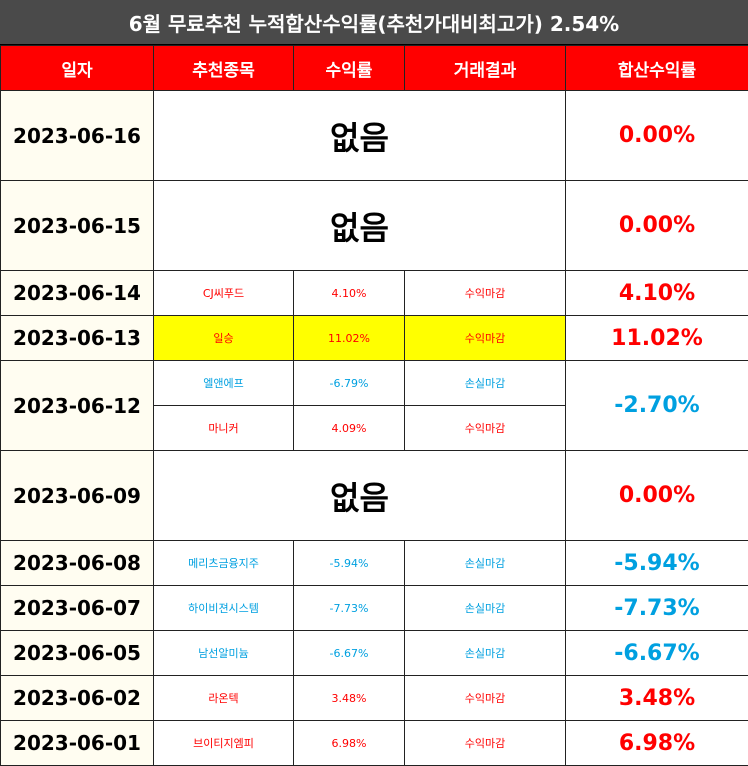 The height and width of the screenshot is (766, 748). I want to click on row-rate: 4.09%, so click(349, 428).